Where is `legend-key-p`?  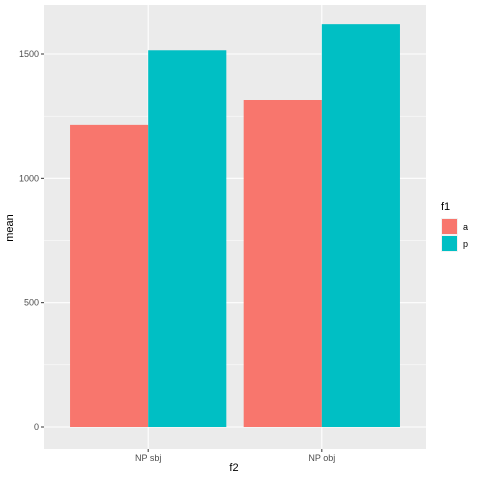 legend-key-p is located at coordinates (449, 243).